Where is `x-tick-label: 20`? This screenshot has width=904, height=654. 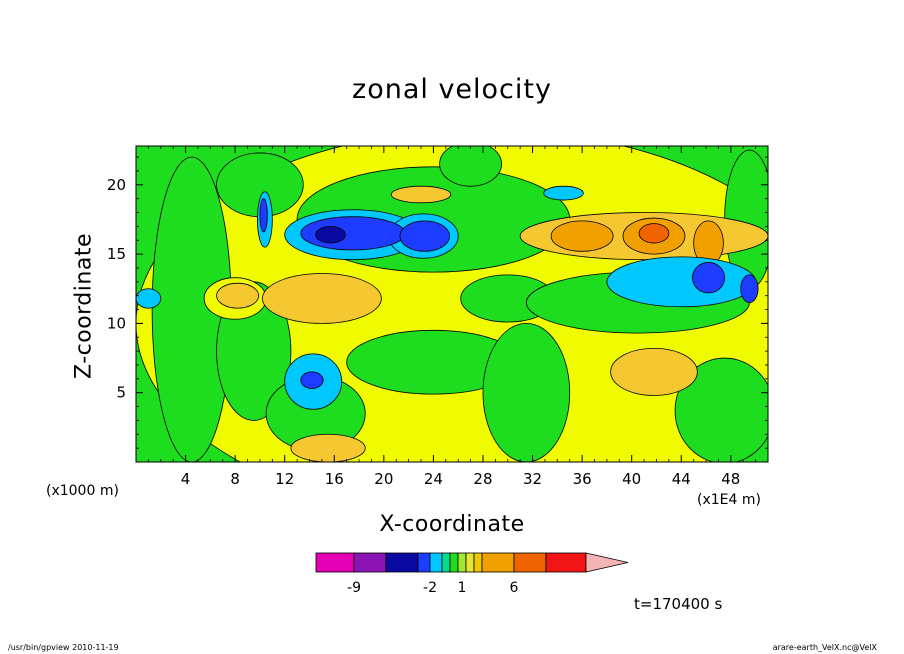
x-tick-label: 20 is located at coordinates (383, 479).